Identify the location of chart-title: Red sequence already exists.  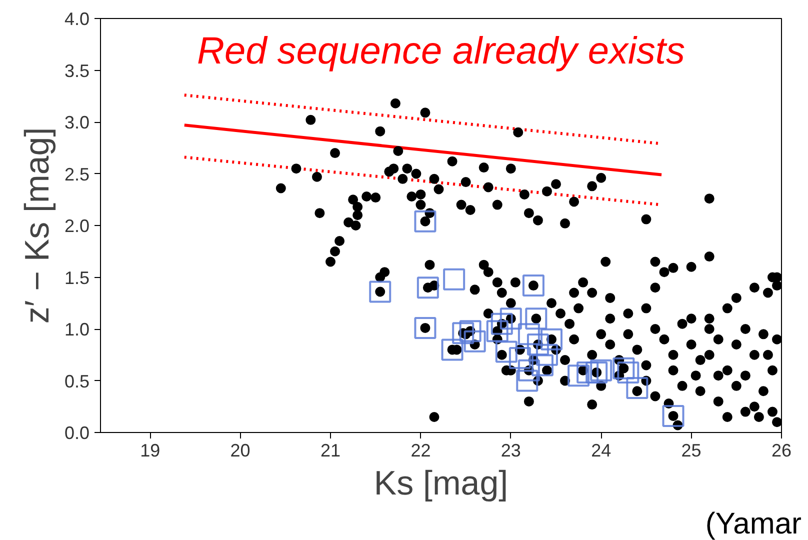
(441, 51).